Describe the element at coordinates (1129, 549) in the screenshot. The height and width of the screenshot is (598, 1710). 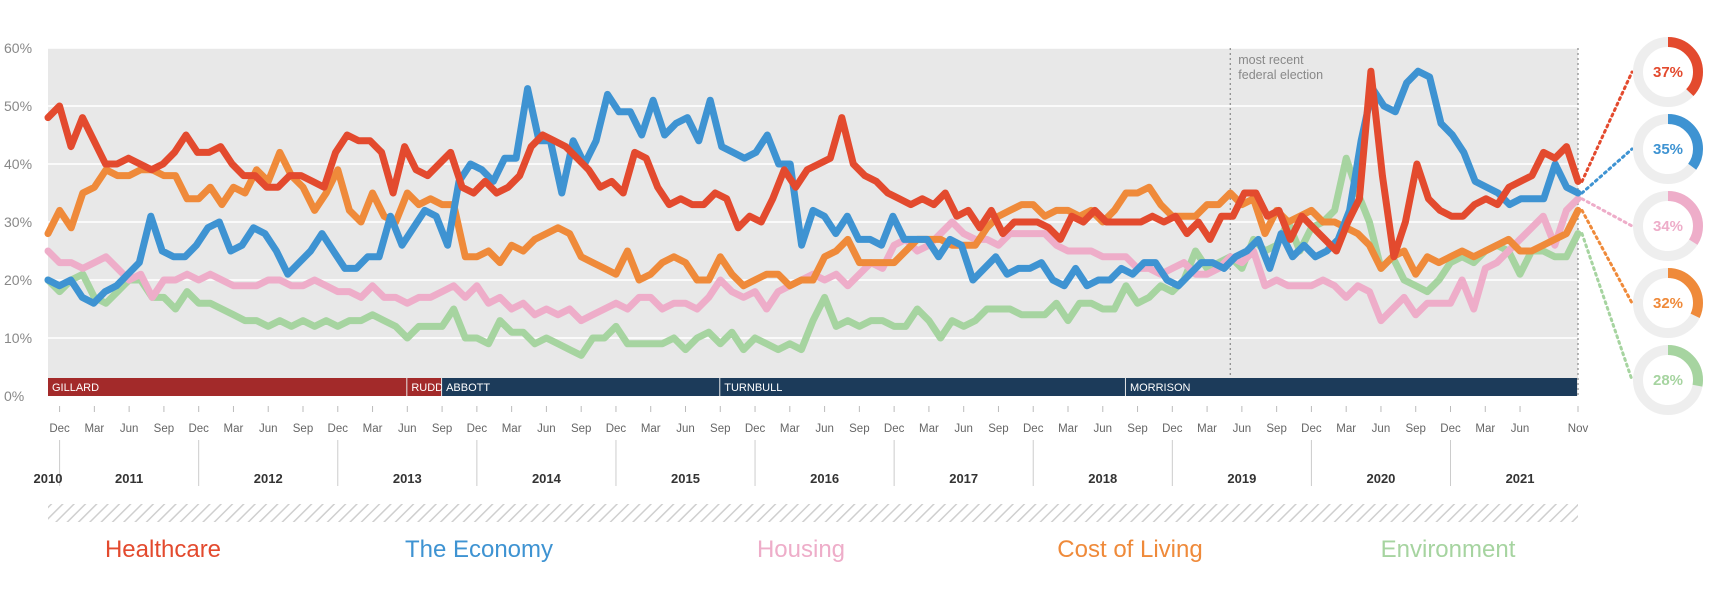
I see `legend-cost-of-living: Cost of Living` at that location.